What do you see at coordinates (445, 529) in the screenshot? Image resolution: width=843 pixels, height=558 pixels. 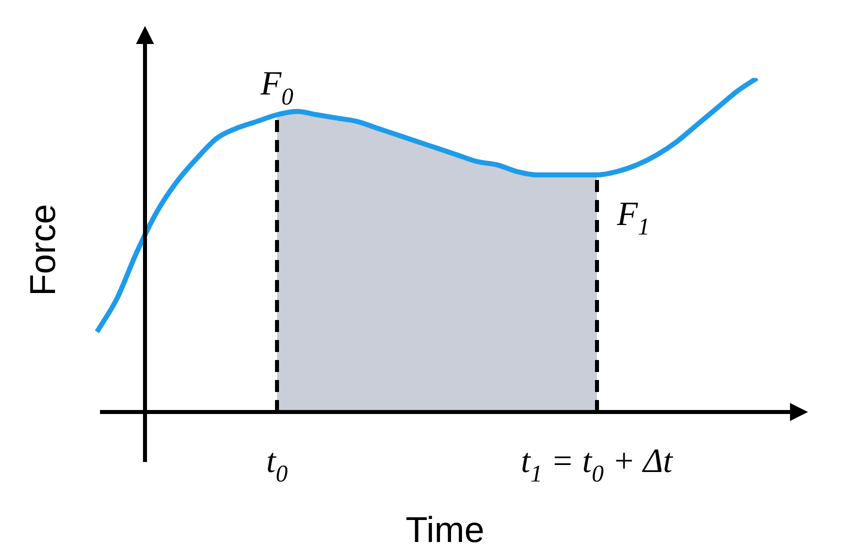 I see `x-axis-title: Time` at bounding box center [445, 529].